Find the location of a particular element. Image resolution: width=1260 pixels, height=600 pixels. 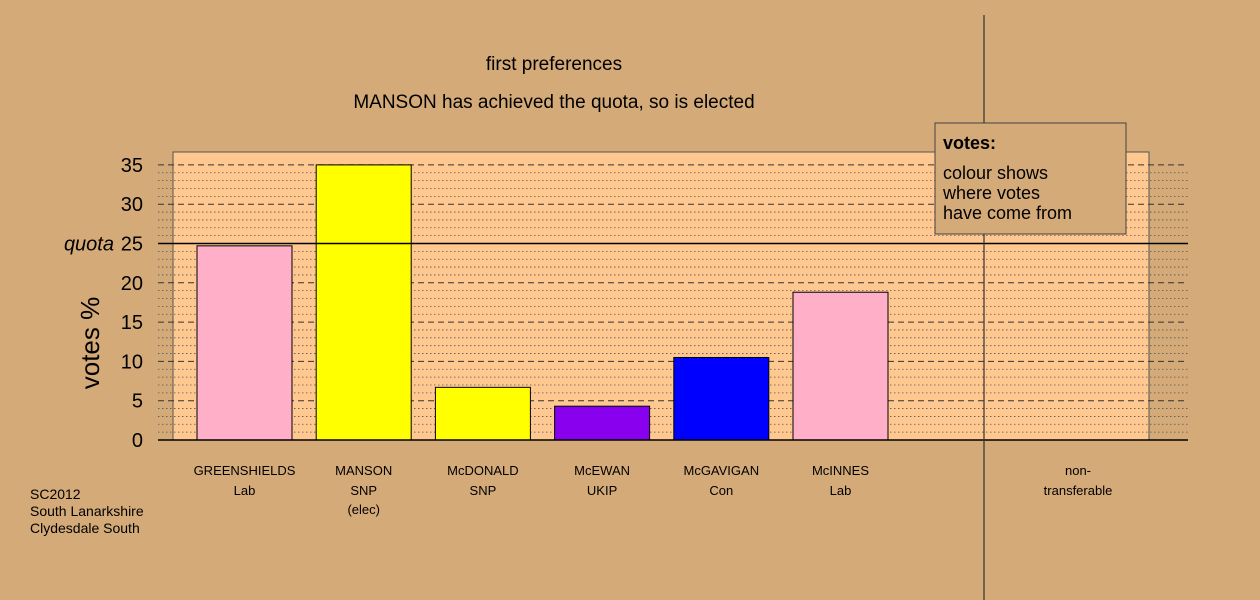

legend-title: votes: is located at coordinates (969, 143).